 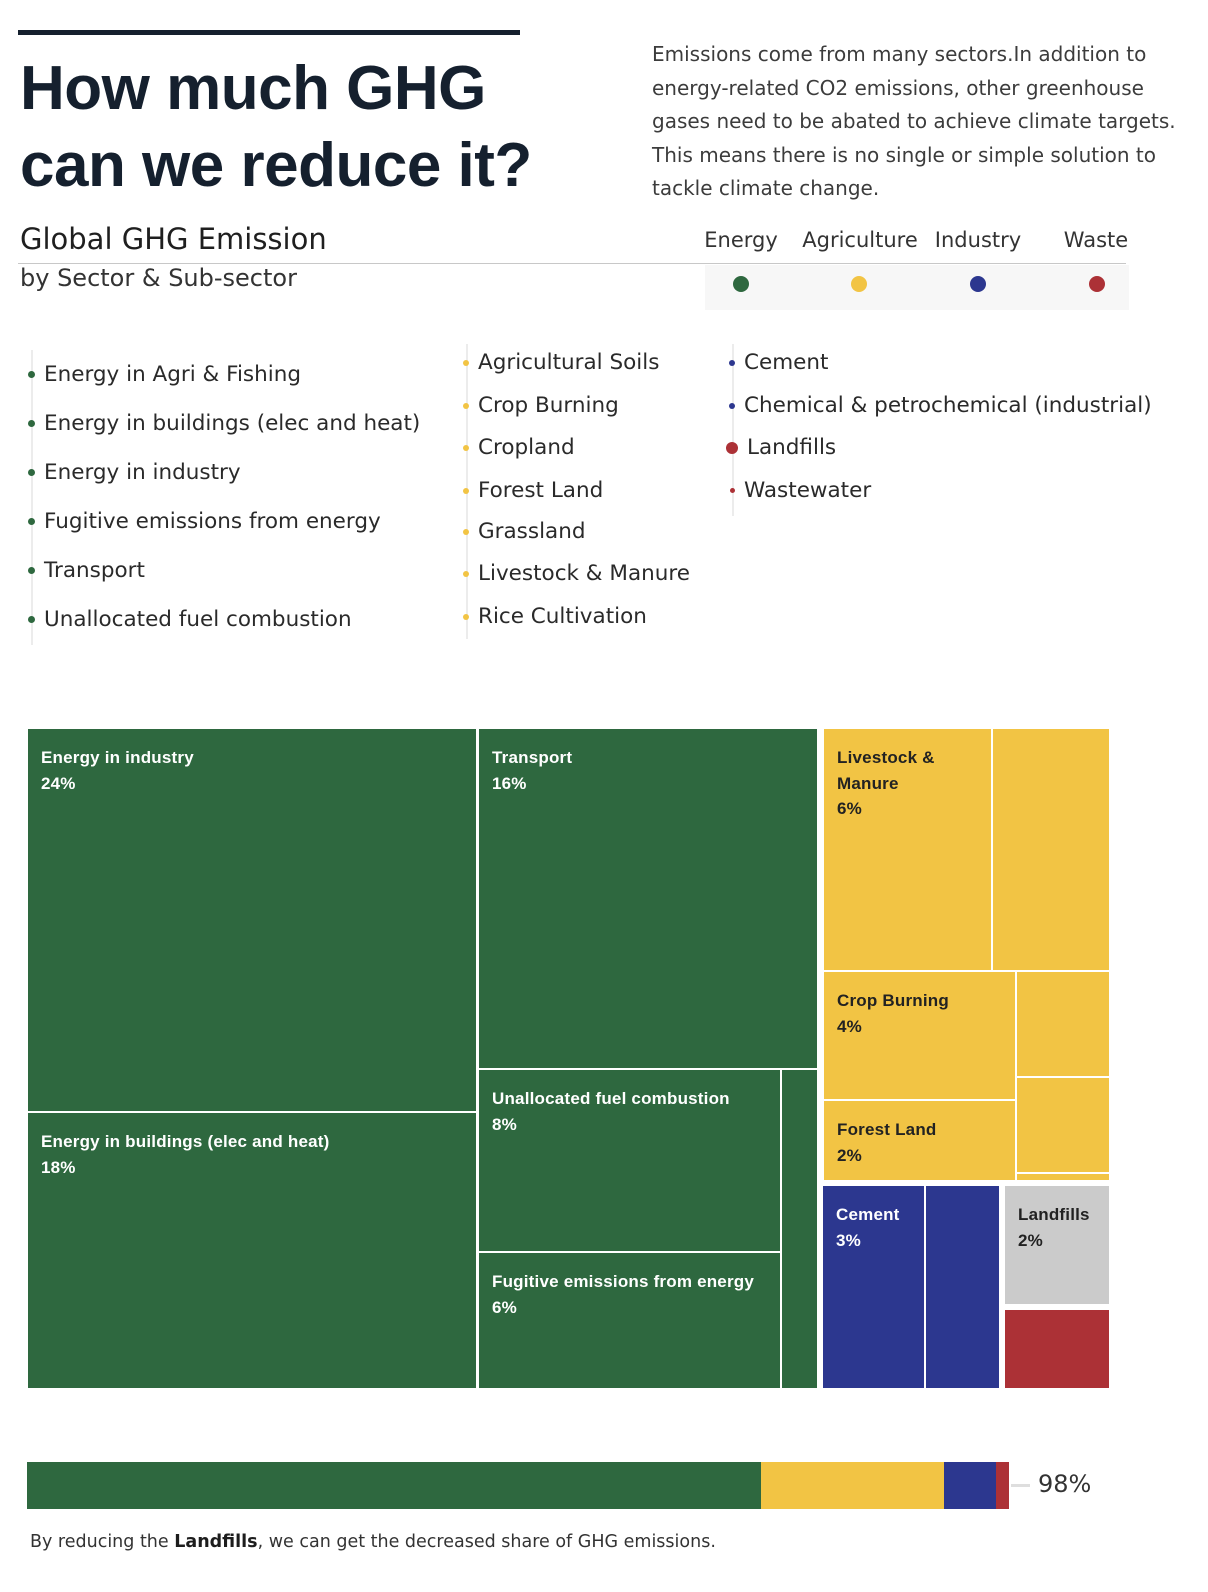 What do you see at coordinates (623, 1281) in the screenshot?
I see `treemap-cell-label: Fugitive emissions from energy` at bounding box center [623, 1281].